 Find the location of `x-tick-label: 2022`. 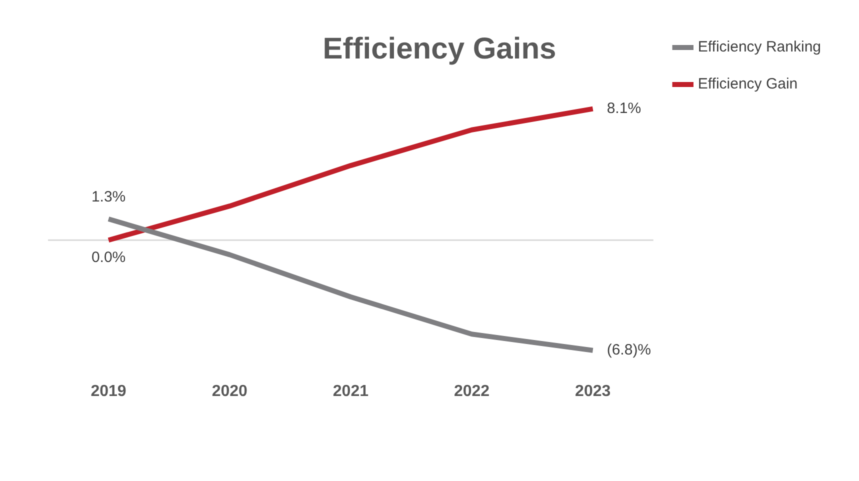

x-tick-label: 2022 is located at coordinates (472, 391).